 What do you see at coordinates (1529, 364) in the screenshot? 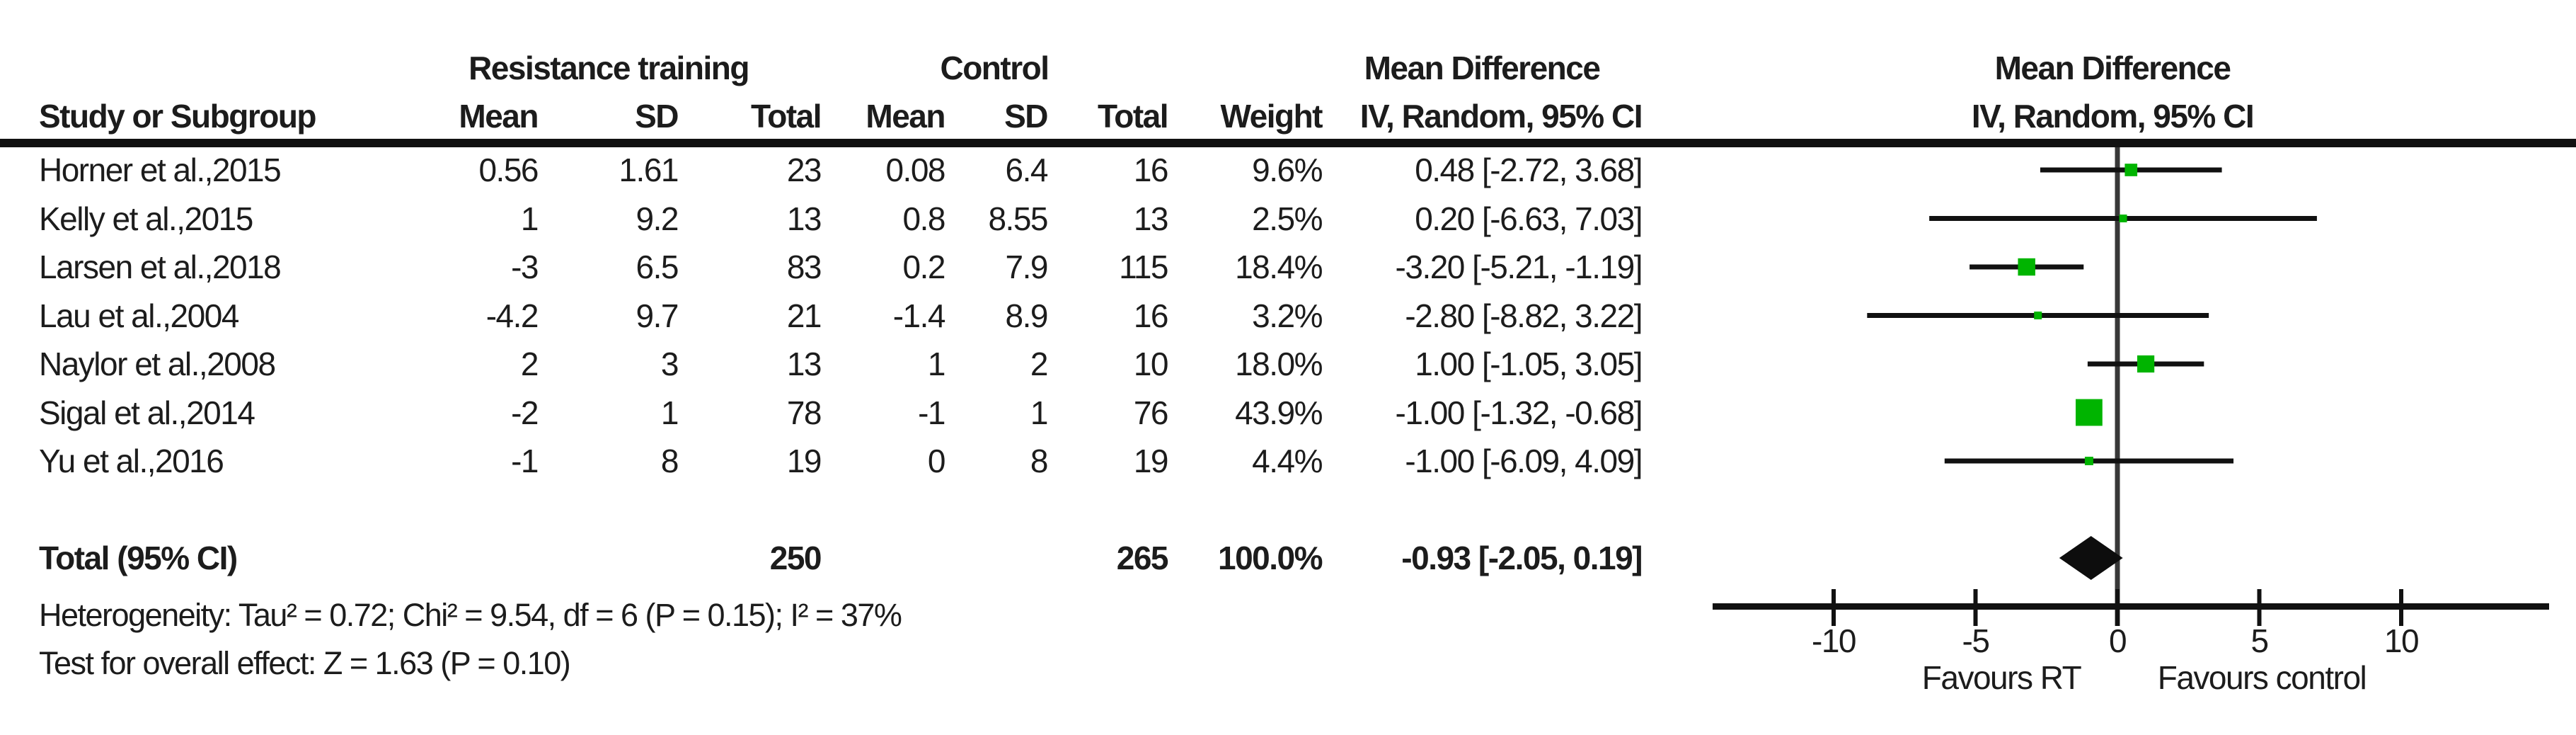
I see `cell-ci: 1.00 [-1.05, 3.05]` at bounding box center [1529, 364].